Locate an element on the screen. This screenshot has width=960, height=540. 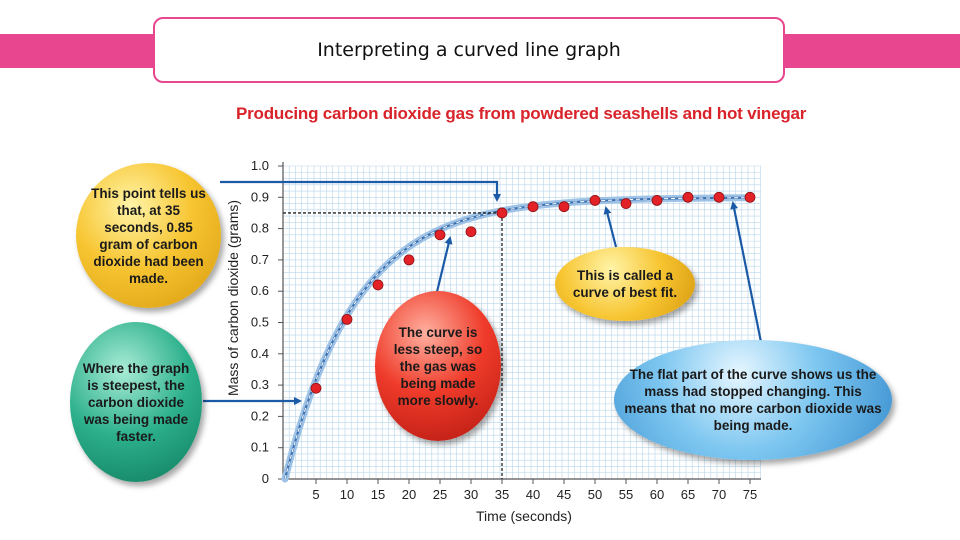
x-tick-label: 15 is located at coordinates (378, 494).